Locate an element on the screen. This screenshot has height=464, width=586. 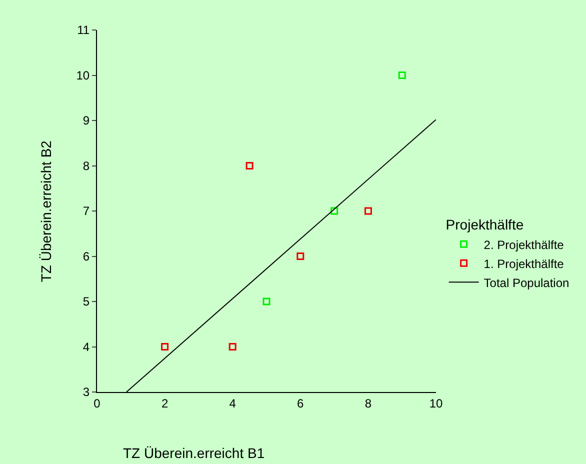
y-axis-title: TZ Überein.erreicht B2 is located at coordinates (46, 211).